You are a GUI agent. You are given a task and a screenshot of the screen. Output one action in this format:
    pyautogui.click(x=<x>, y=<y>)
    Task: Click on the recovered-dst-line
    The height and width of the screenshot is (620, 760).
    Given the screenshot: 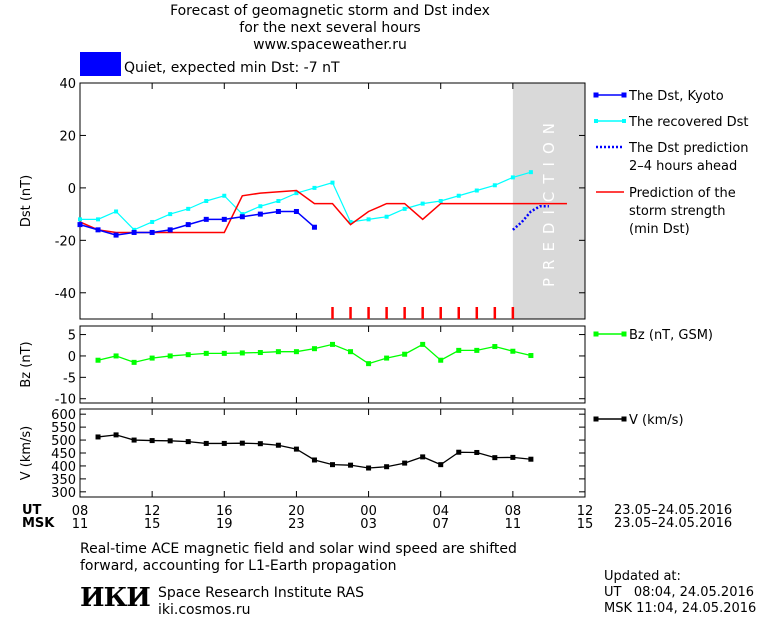 What is the action you would take?
    pyautogui.click(x=306, y=201)
    